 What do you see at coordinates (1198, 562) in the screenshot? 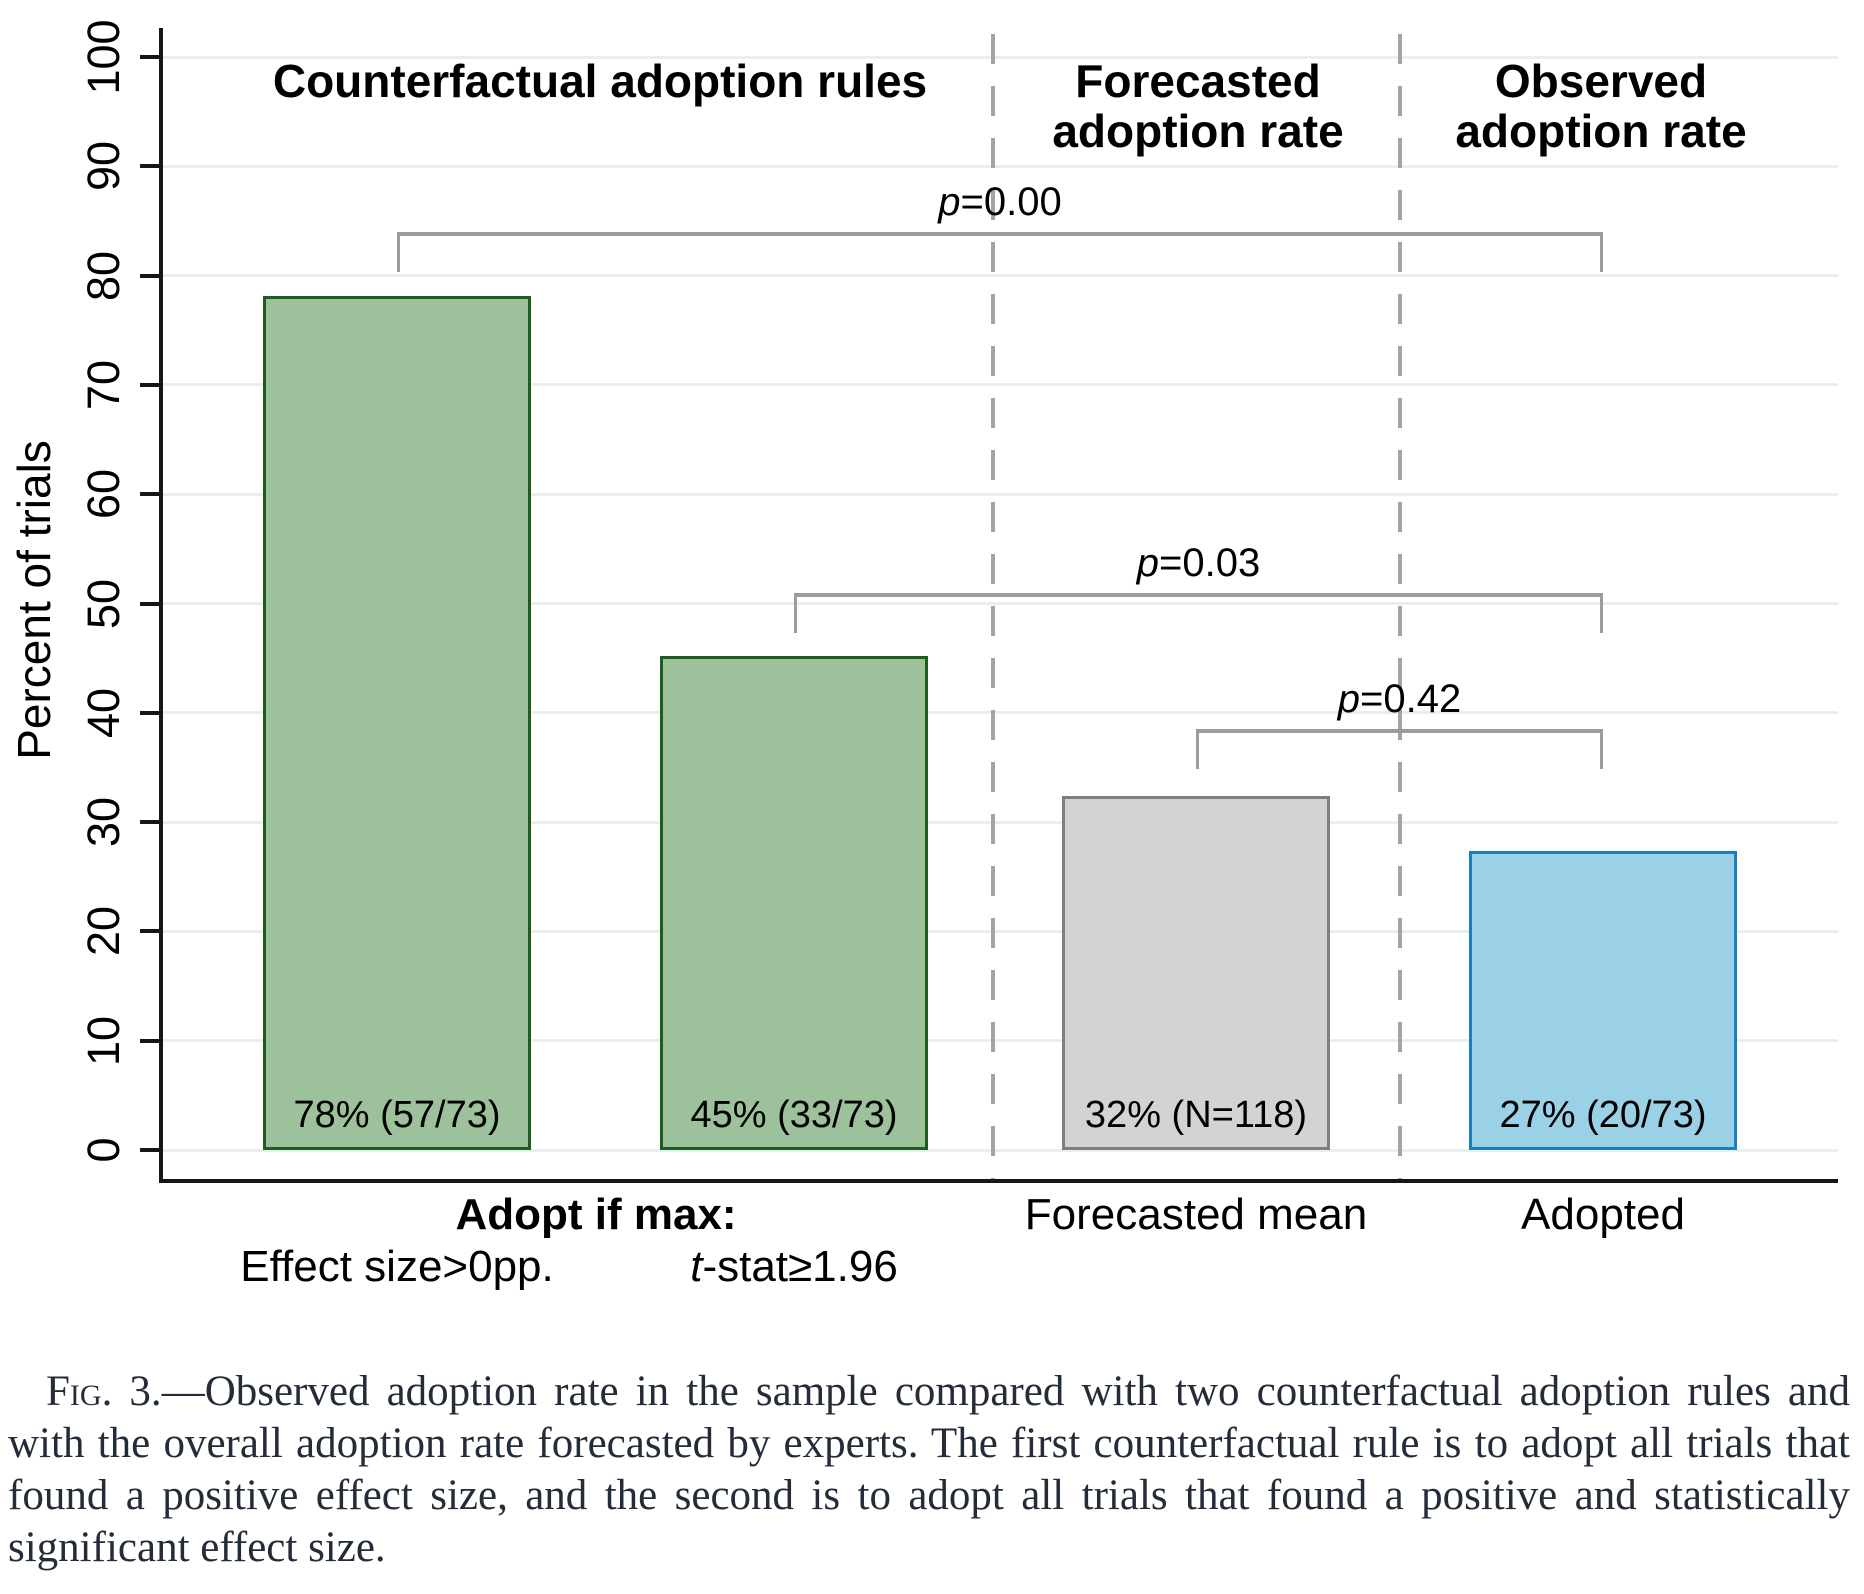
I see `p-value-label: p=0.03` at bounding box center [1198, 562].